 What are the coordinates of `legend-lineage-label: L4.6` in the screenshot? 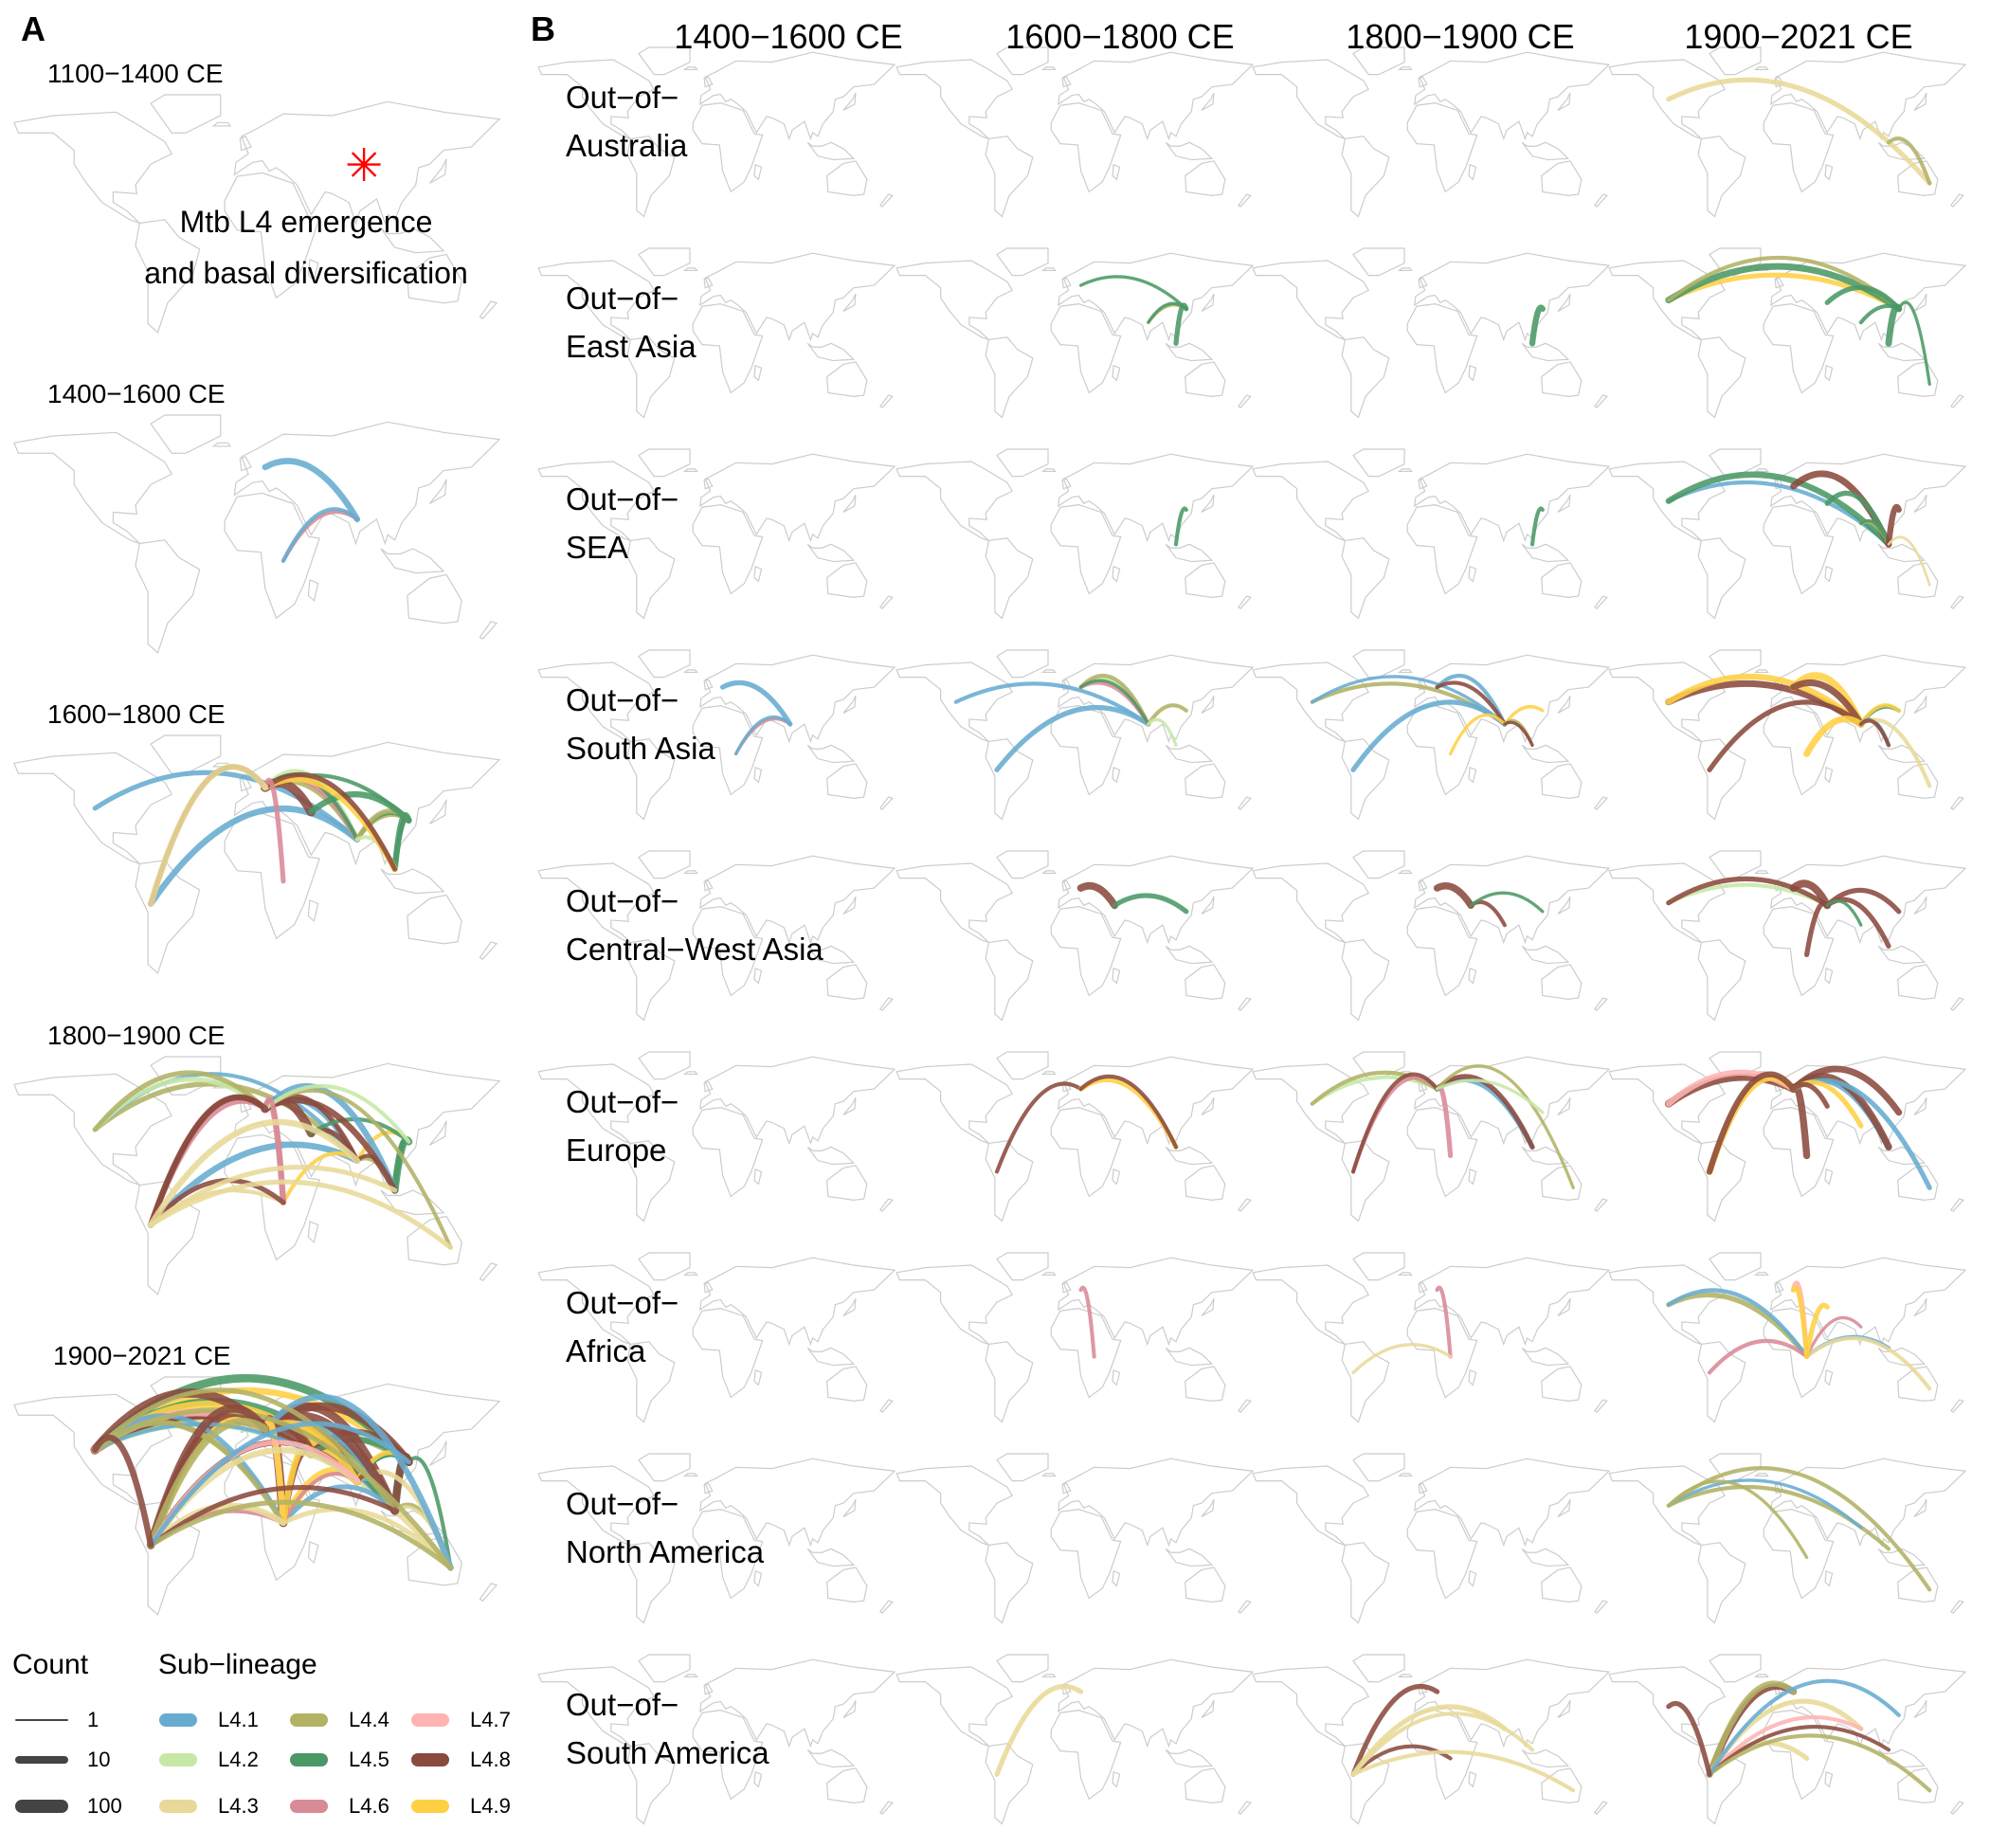 It's located at (369, 1806).